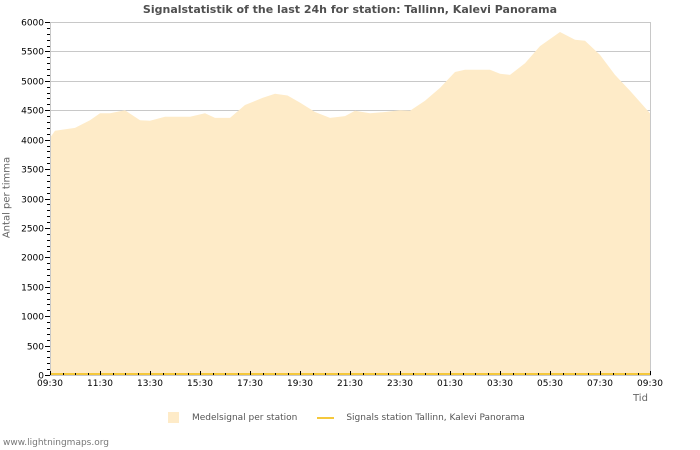 The image size is (700, 450). Describe the element at coordinates (400, 384) in the screenshot. I see `x-tick-label: 23:30` at that location.